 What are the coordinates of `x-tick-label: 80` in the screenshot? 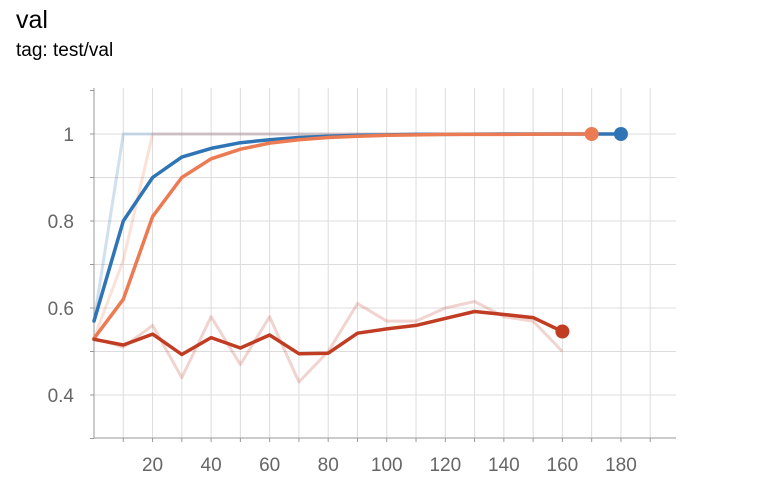 It's located at (328, 465).